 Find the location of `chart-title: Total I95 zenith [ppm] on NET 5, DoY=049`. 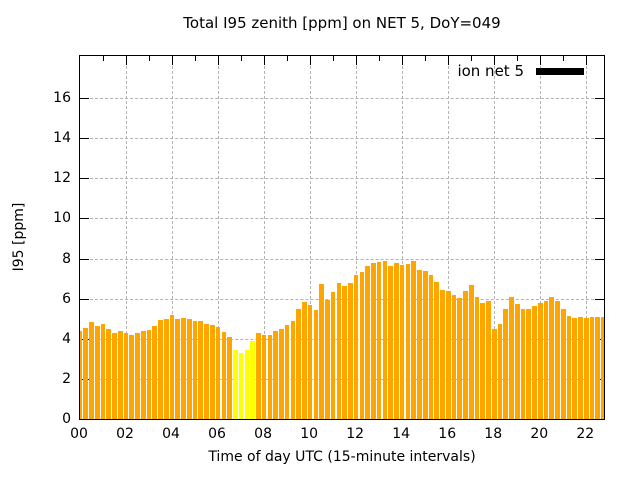

chart-title: Total I95 zenith [ppm] on NET 5, DoY=049 is located at coordinates (342, 23).